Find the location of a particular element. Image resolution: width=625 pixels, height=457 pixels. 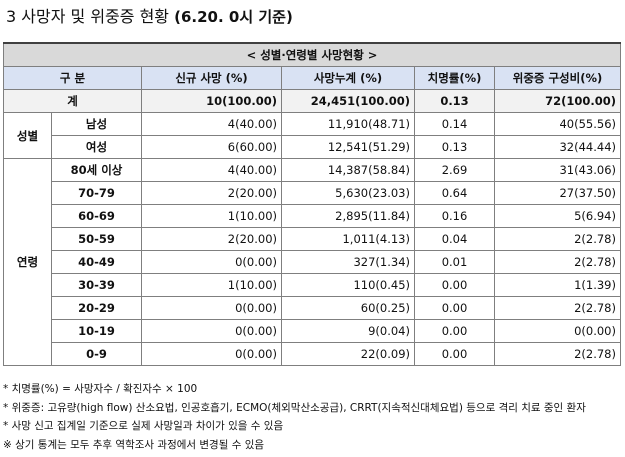

row-cum: 11,910(48.71) is located at coordinates (348, 124).